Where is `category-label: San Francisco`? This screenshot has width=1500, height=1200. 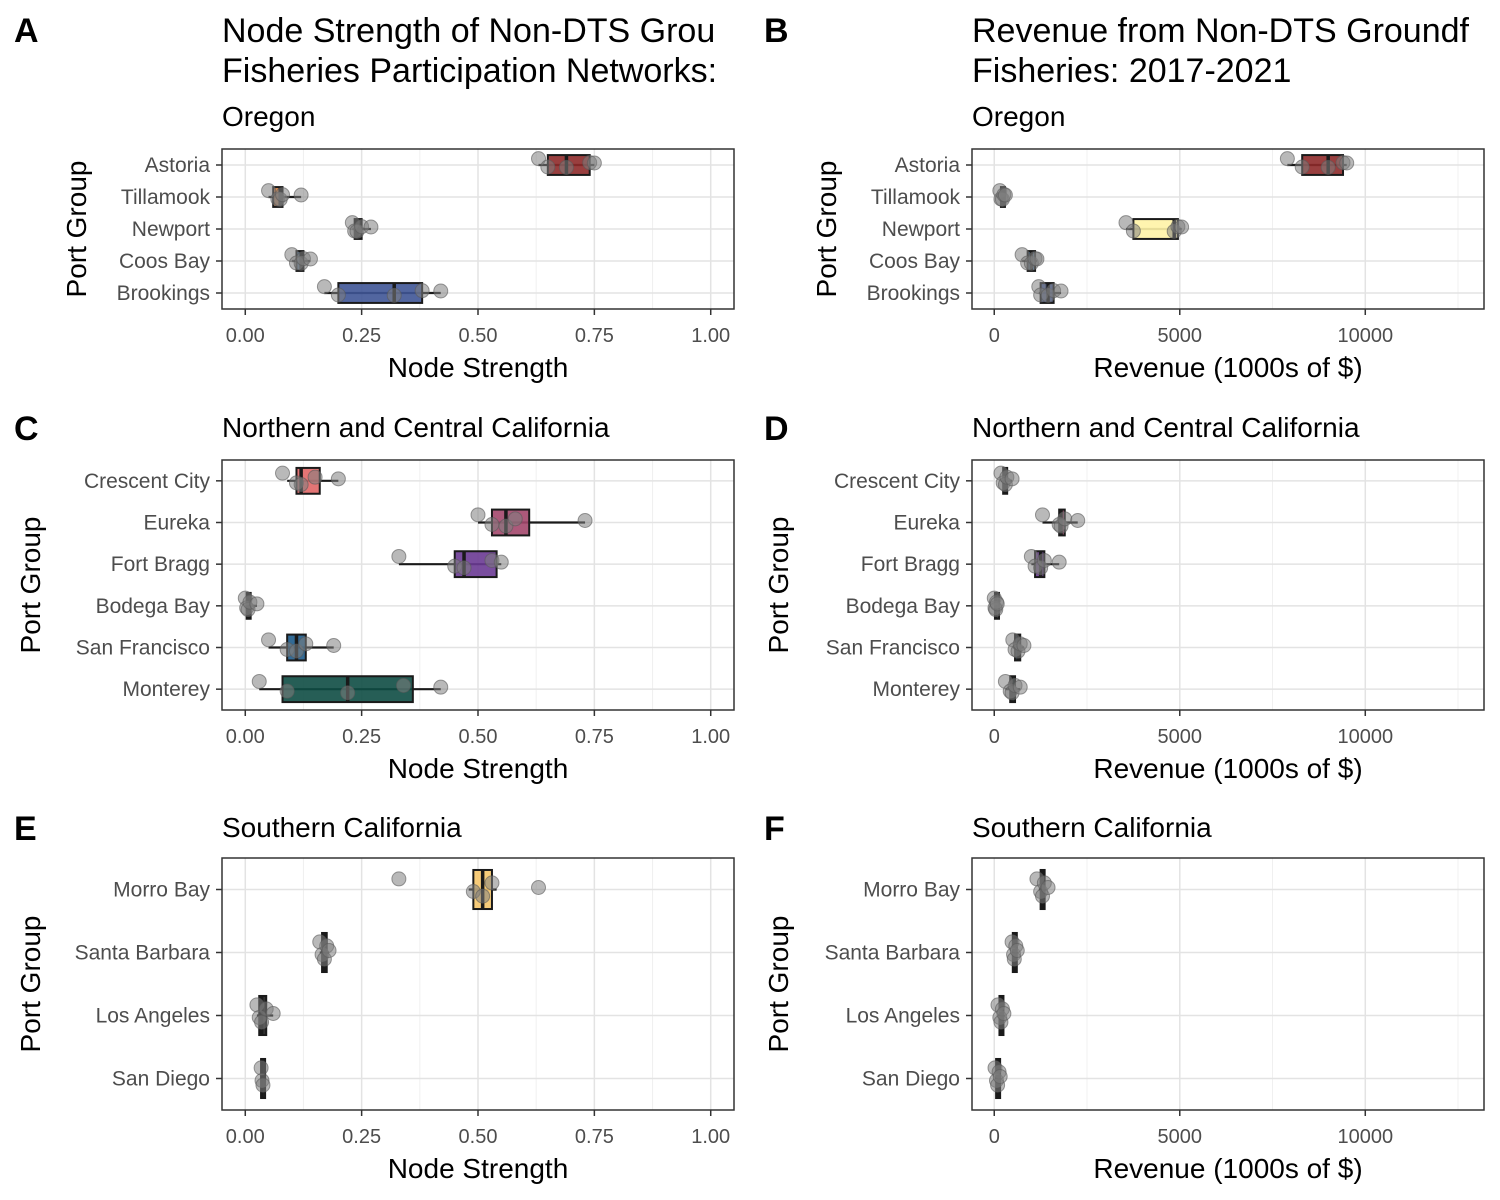
category-label: San Francisco is located at coordinates (143, 648).